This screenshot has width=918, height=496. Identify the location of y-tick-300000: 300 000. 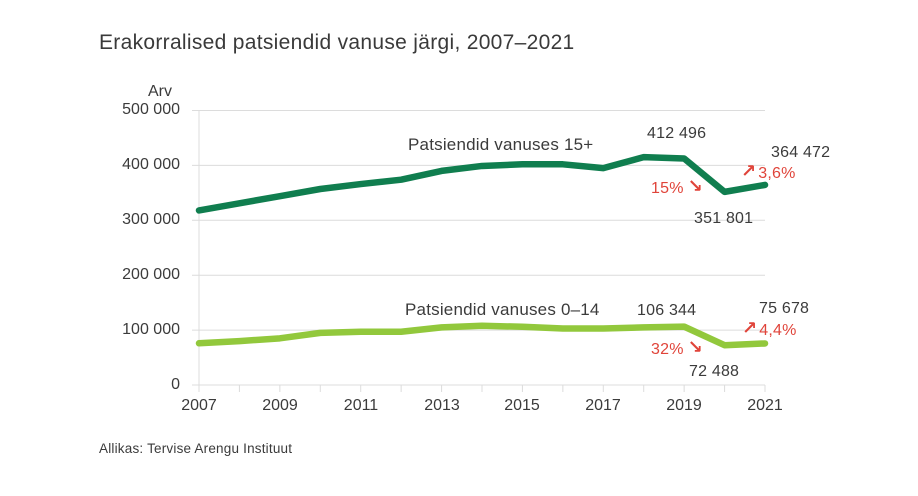
(151, 219).